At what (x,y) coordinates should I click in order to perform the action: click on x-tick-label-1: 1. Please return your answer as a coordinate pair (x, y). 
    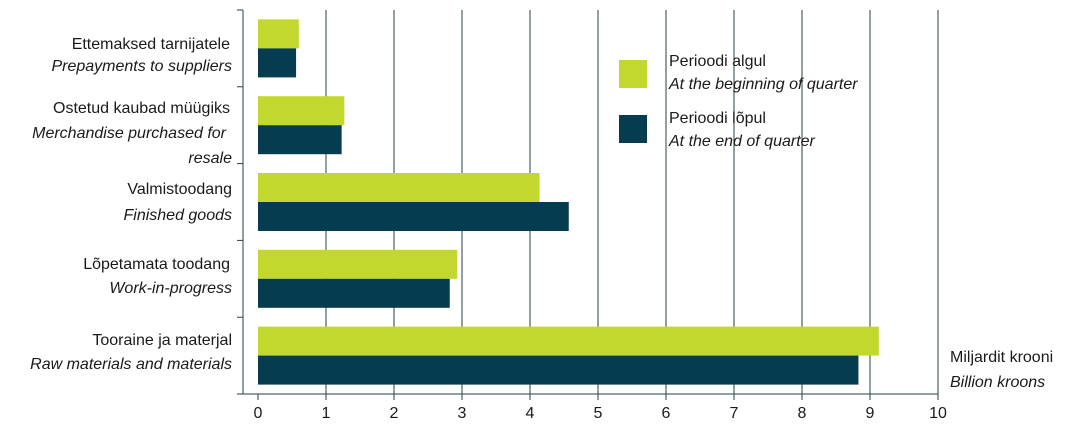
    Looking at the image, I should click on (326, 413).